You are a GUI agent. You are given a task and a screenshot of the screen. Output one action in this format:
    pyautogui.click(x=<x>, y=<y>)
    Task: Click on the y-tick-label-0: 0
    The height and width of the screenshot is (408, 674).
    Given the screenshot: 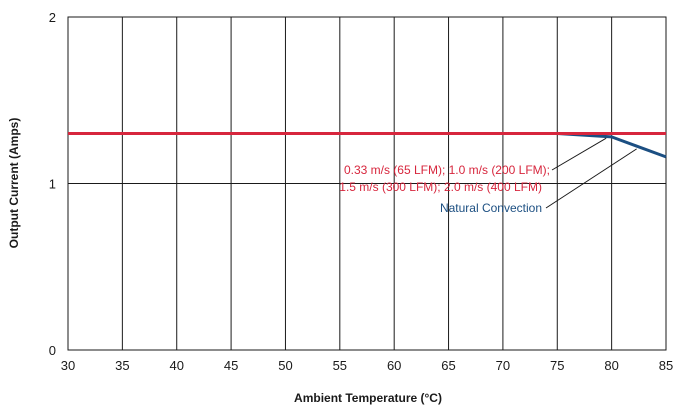 What is the action you would take?
    pyautogui.click(x=52, y=350)
    